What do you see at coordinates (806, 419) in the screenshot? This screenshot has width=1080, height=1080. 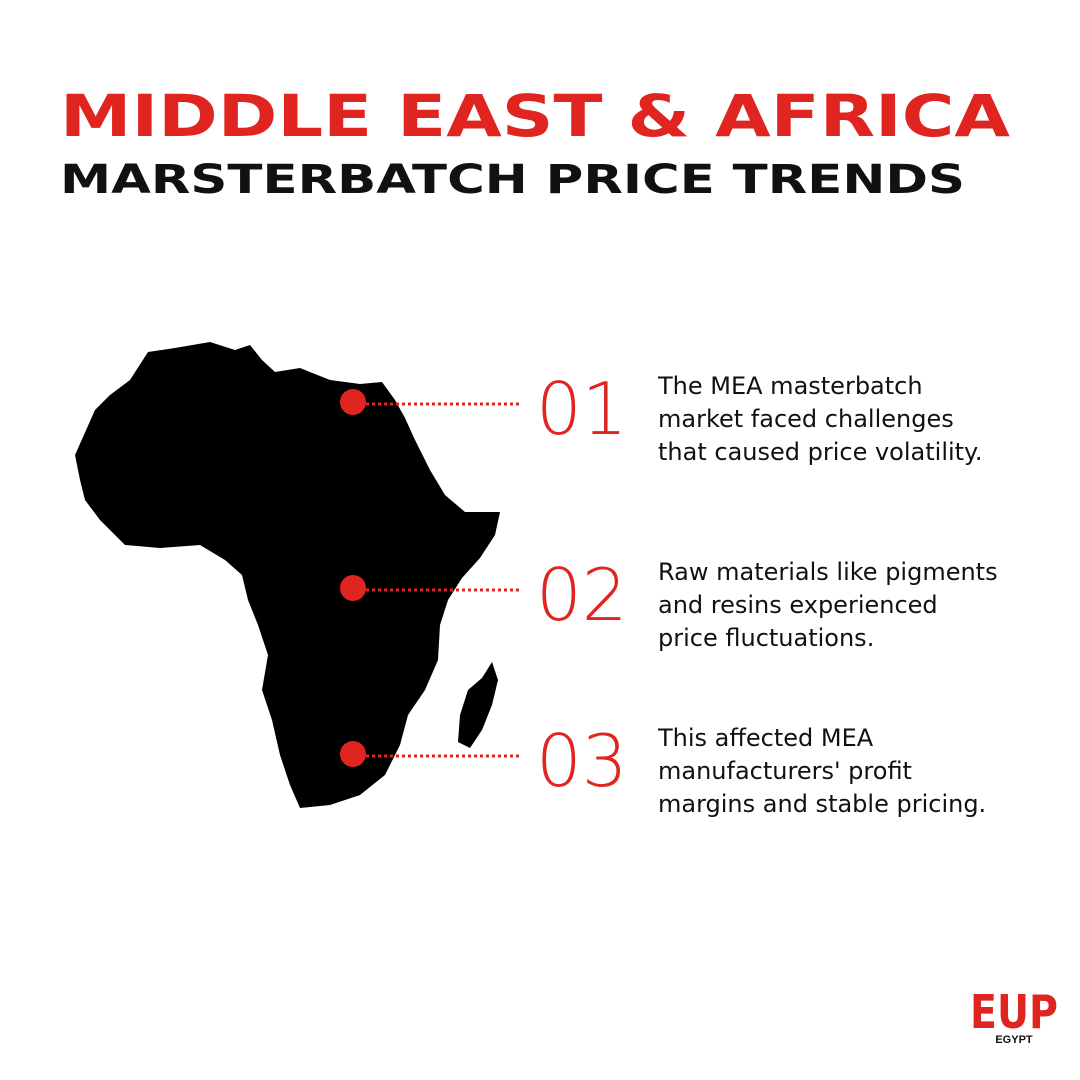 I see `item-text: market faced challenges` at bounding box center [806, 419].